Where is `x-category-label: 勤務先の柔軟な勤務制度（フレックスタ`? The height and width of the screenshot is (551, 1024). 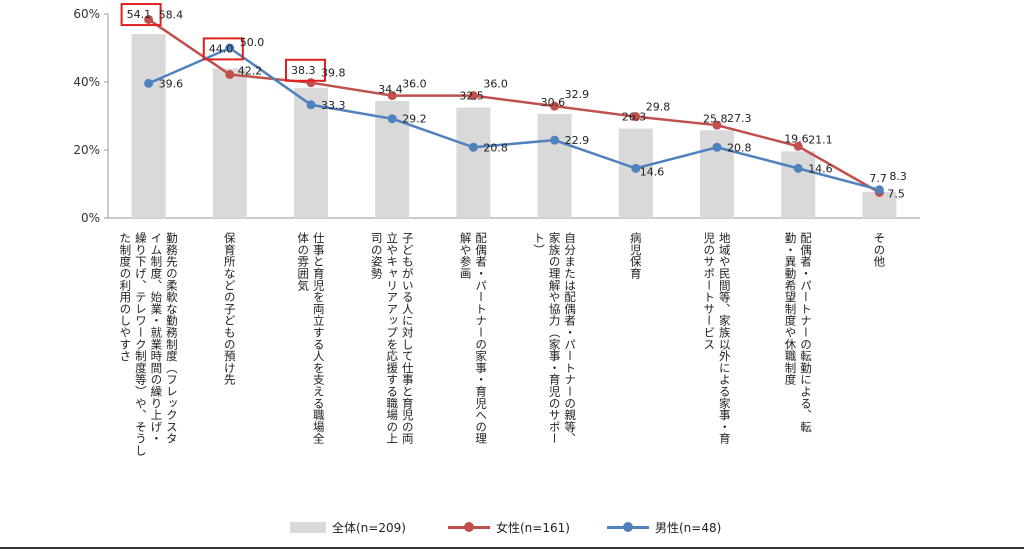
x-category-label: 勤務先の柔軟な勤務制度（フレックスタ is located at coordinates (172, 338).